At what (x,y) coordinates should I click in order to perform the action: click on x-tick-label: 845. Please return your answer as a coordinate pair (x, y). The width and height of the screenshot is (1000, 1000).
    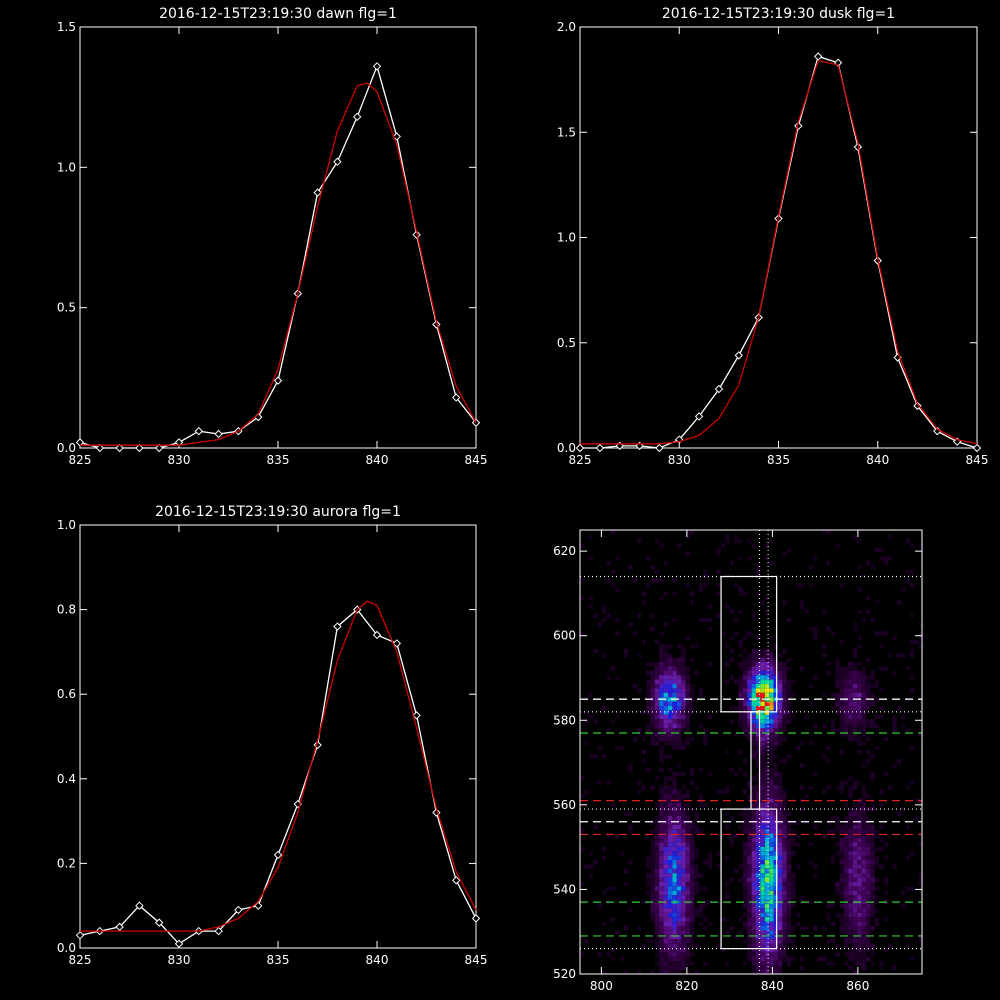
    Looking at the image, I should click on (476, 460).